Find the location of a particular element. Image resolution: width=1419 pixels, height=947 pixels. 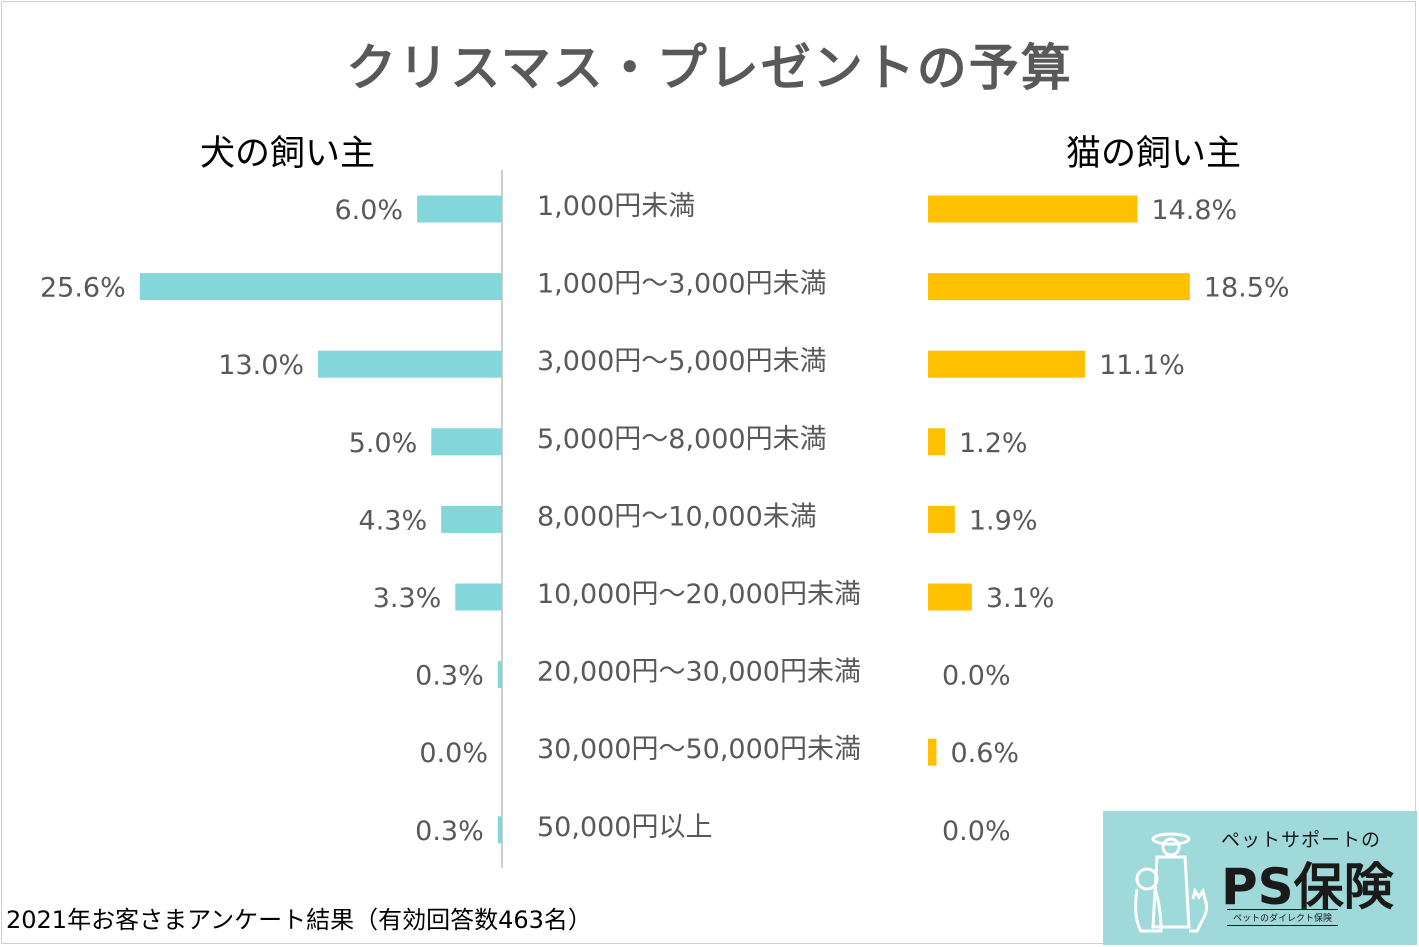

cat-bar-label: 18.5% is located at coordinates (1247, 288).